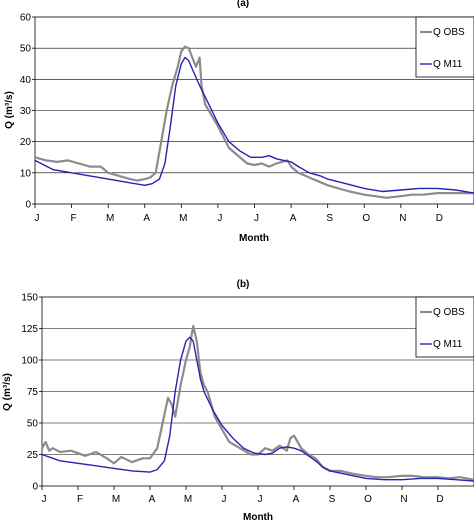  What do you see at coordinates (26, 18) in the screenshot?
I see `panel-a-y-tick-label: 60` at bounding box center [26, 18].